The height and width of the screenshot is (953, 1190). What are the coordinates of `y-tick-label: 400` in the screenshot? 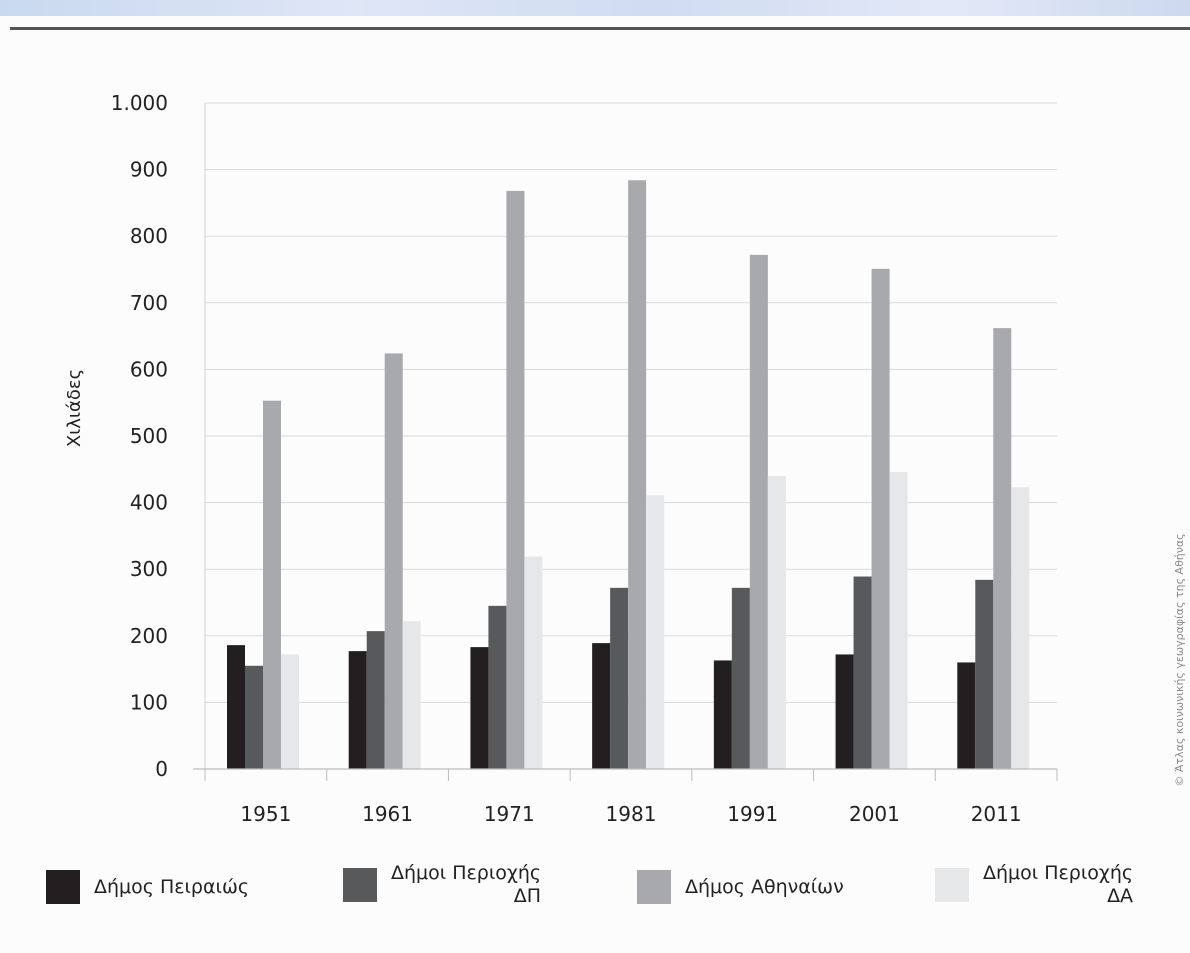 It's located at (149, 503).